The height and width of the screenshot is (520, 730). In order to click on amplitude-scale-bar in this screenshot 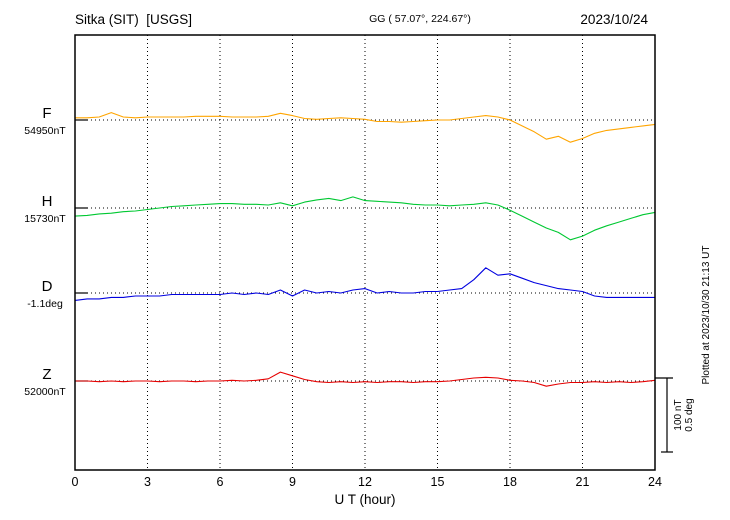, I will do `click(664, 415)`.